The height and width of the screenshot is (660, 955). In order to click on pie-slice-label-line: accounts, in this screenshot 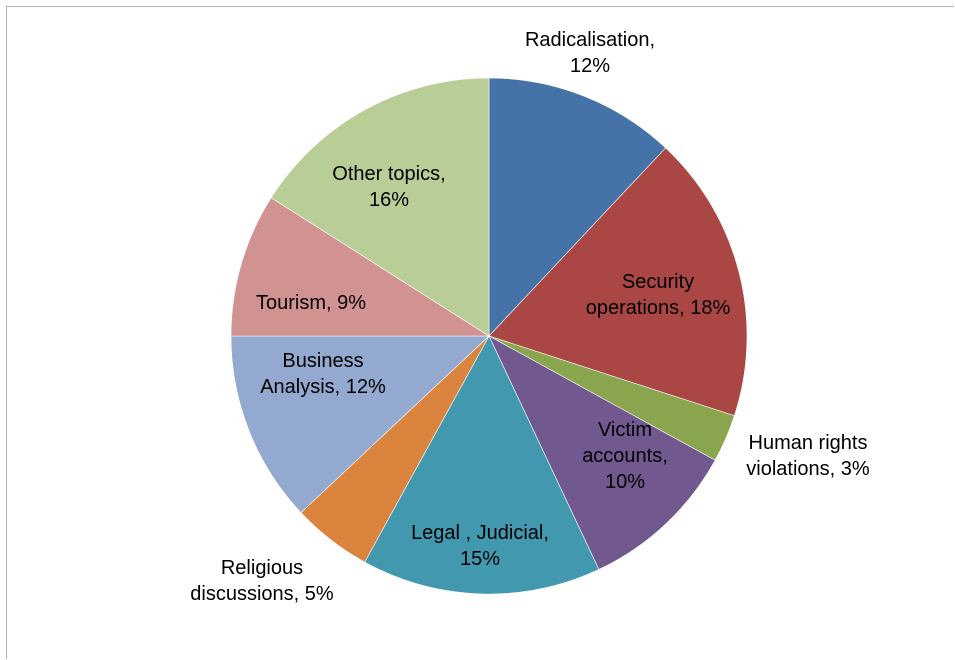, I will do `click(625, 456)`.